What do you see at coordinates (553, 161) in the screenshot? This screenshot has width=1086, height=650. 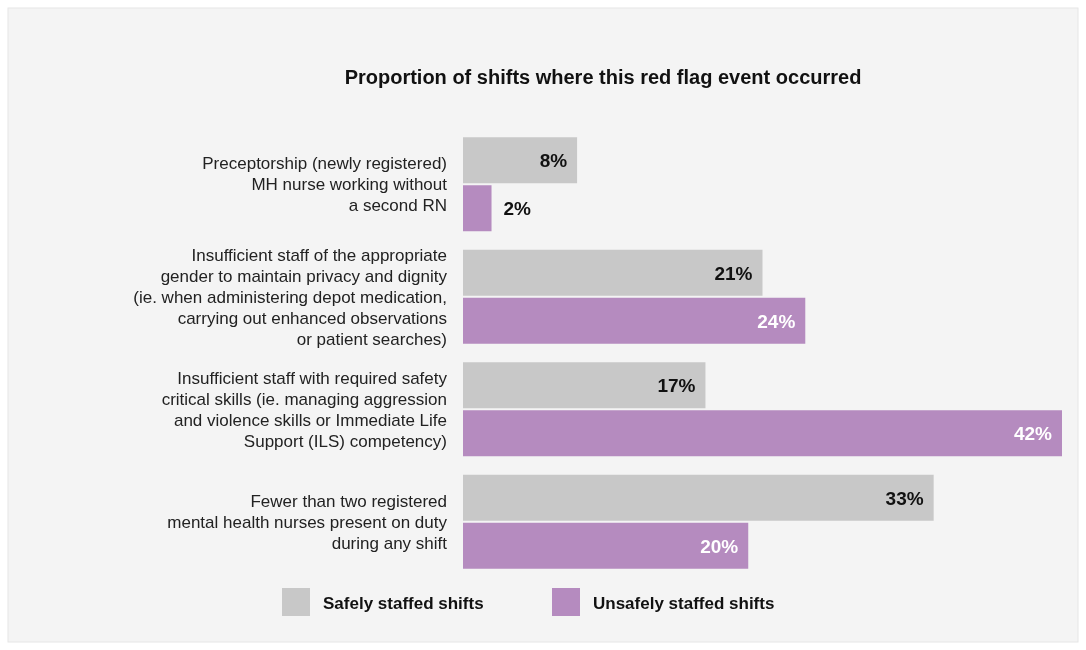 I see `data-label: 8%` at bounding box center [553, 161].